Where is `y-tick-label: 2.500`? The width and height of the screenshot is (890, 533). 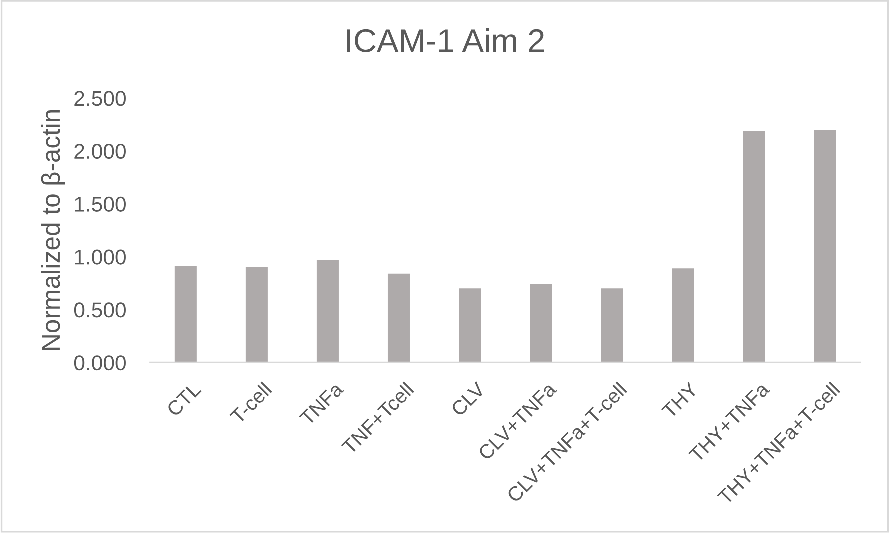 y-tick-label: 2.500 is located at coordinates (100, 98).